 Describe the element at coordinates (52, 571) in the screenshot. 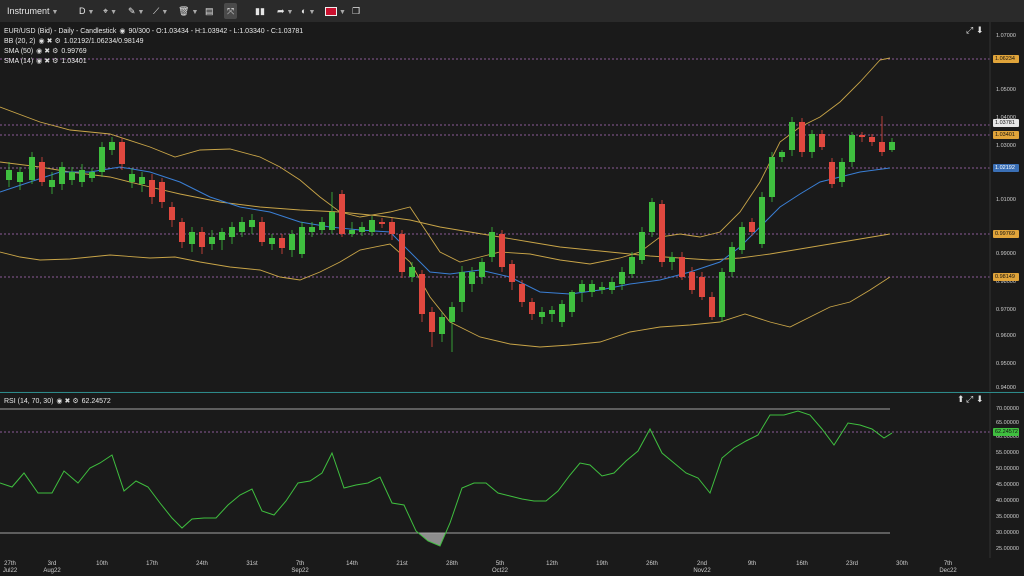

I see `date-tick-month: Aug22` at that location.